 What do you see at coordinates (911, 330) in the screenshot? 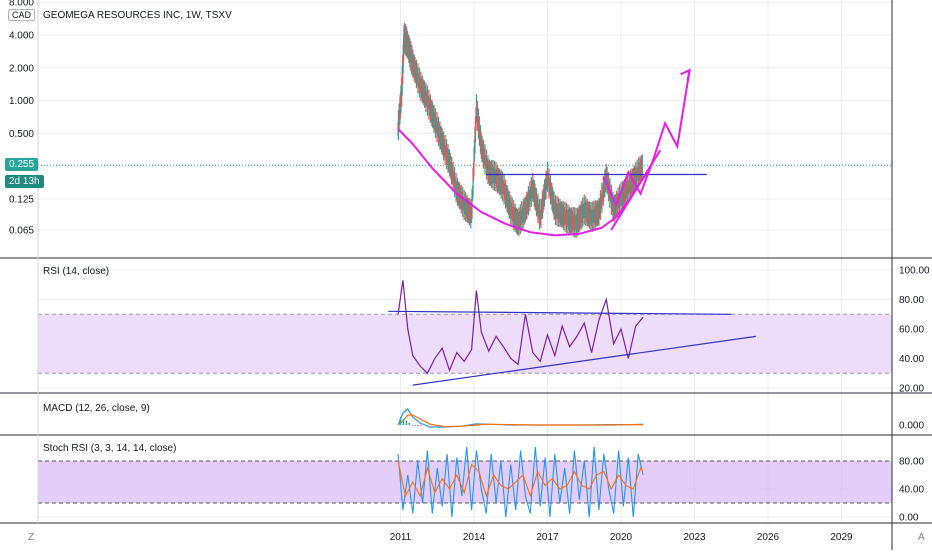
I see `rsi-tick-label: 60.00` at bounding box center [911, 330].